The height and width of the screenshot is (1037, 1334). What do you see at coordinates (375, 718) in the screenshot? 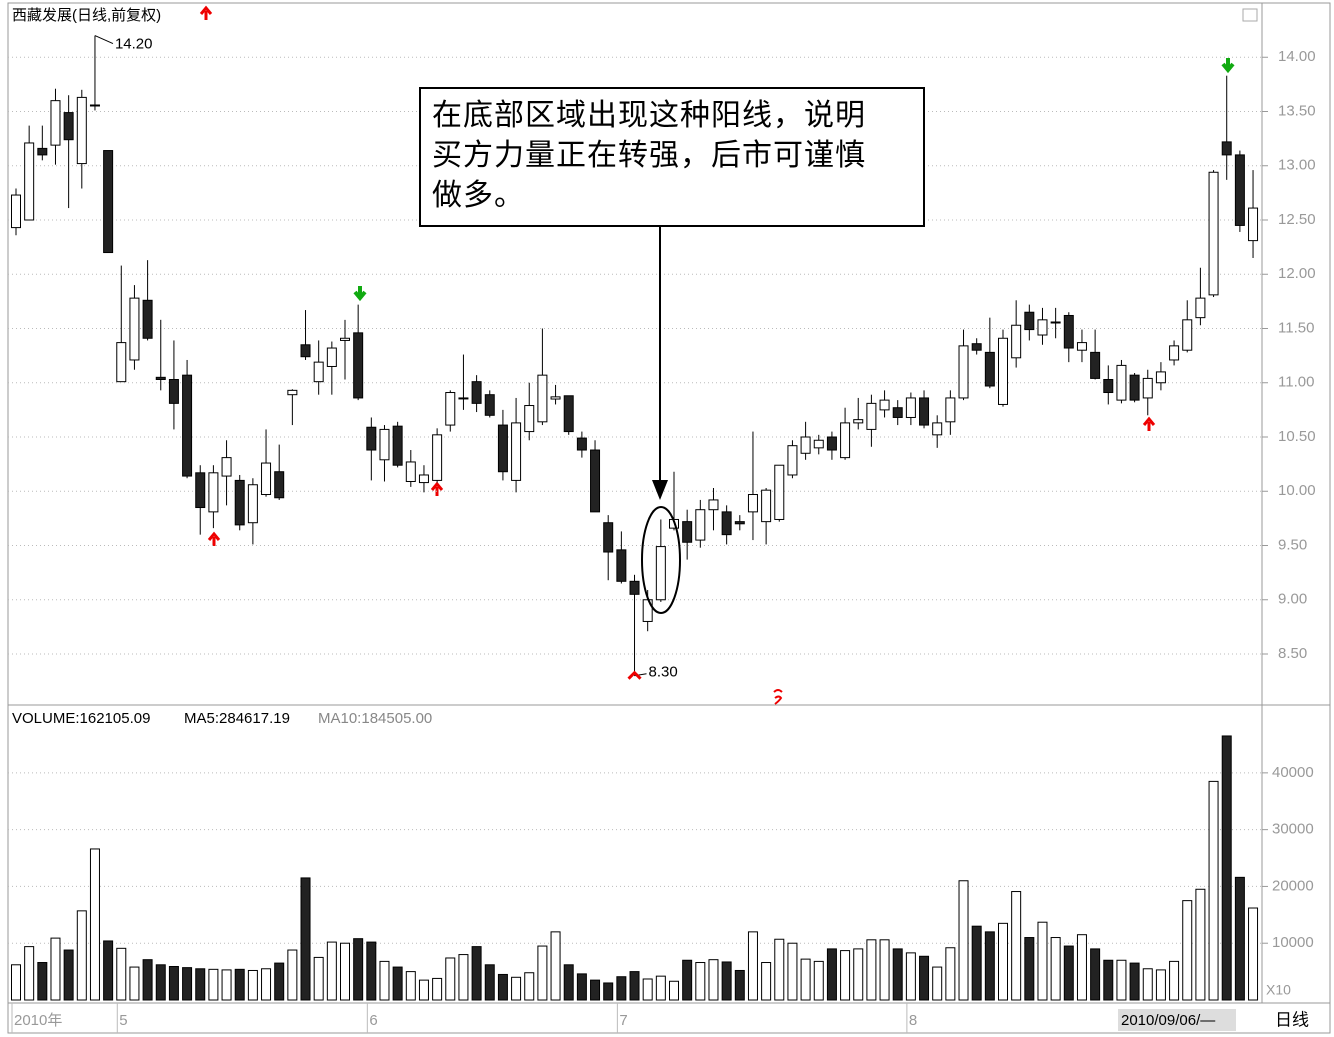
I see `ma10-label: MA10:184505.00` at bounding box center [375, 718].